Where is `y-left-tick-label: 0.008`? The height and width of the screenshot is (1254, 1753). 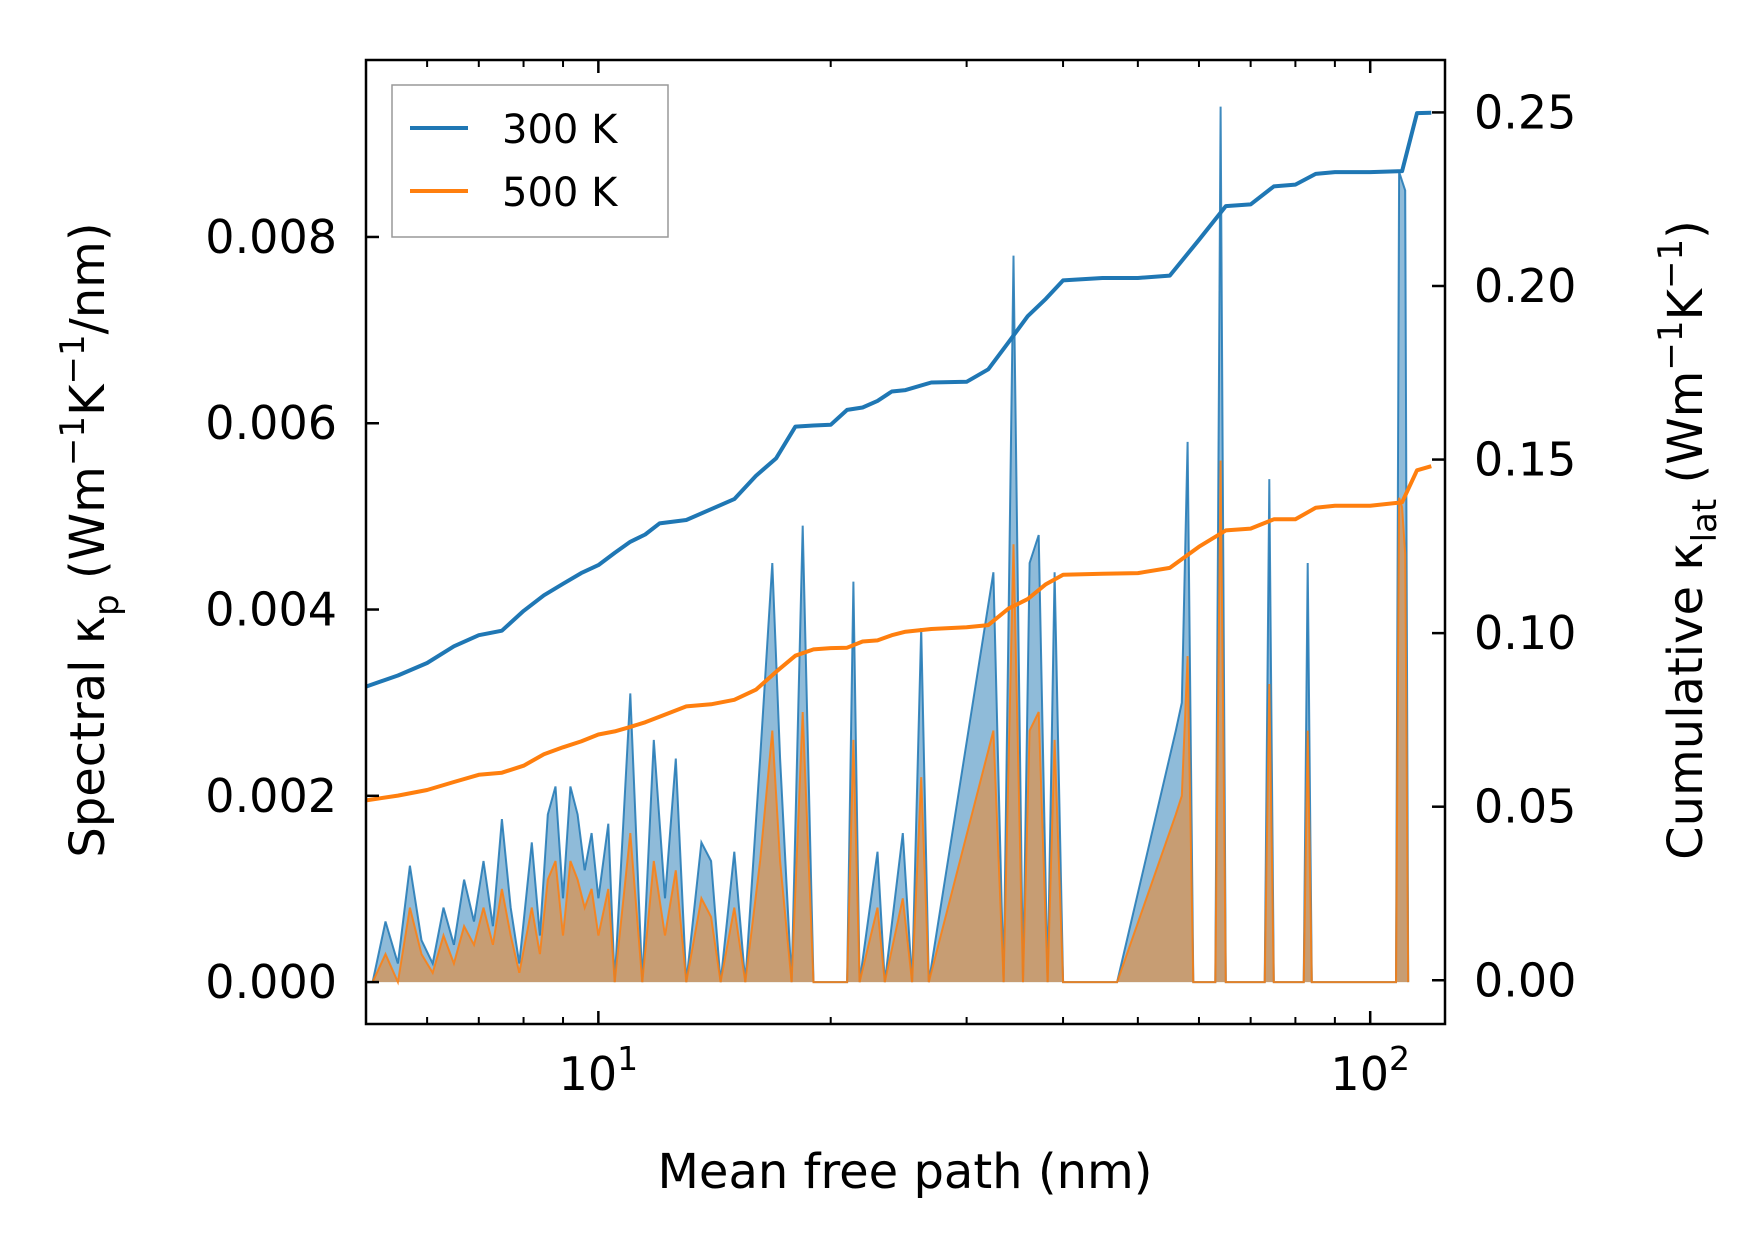
y-left-tick-label: 0.008 is located at coordinates (271, 237).